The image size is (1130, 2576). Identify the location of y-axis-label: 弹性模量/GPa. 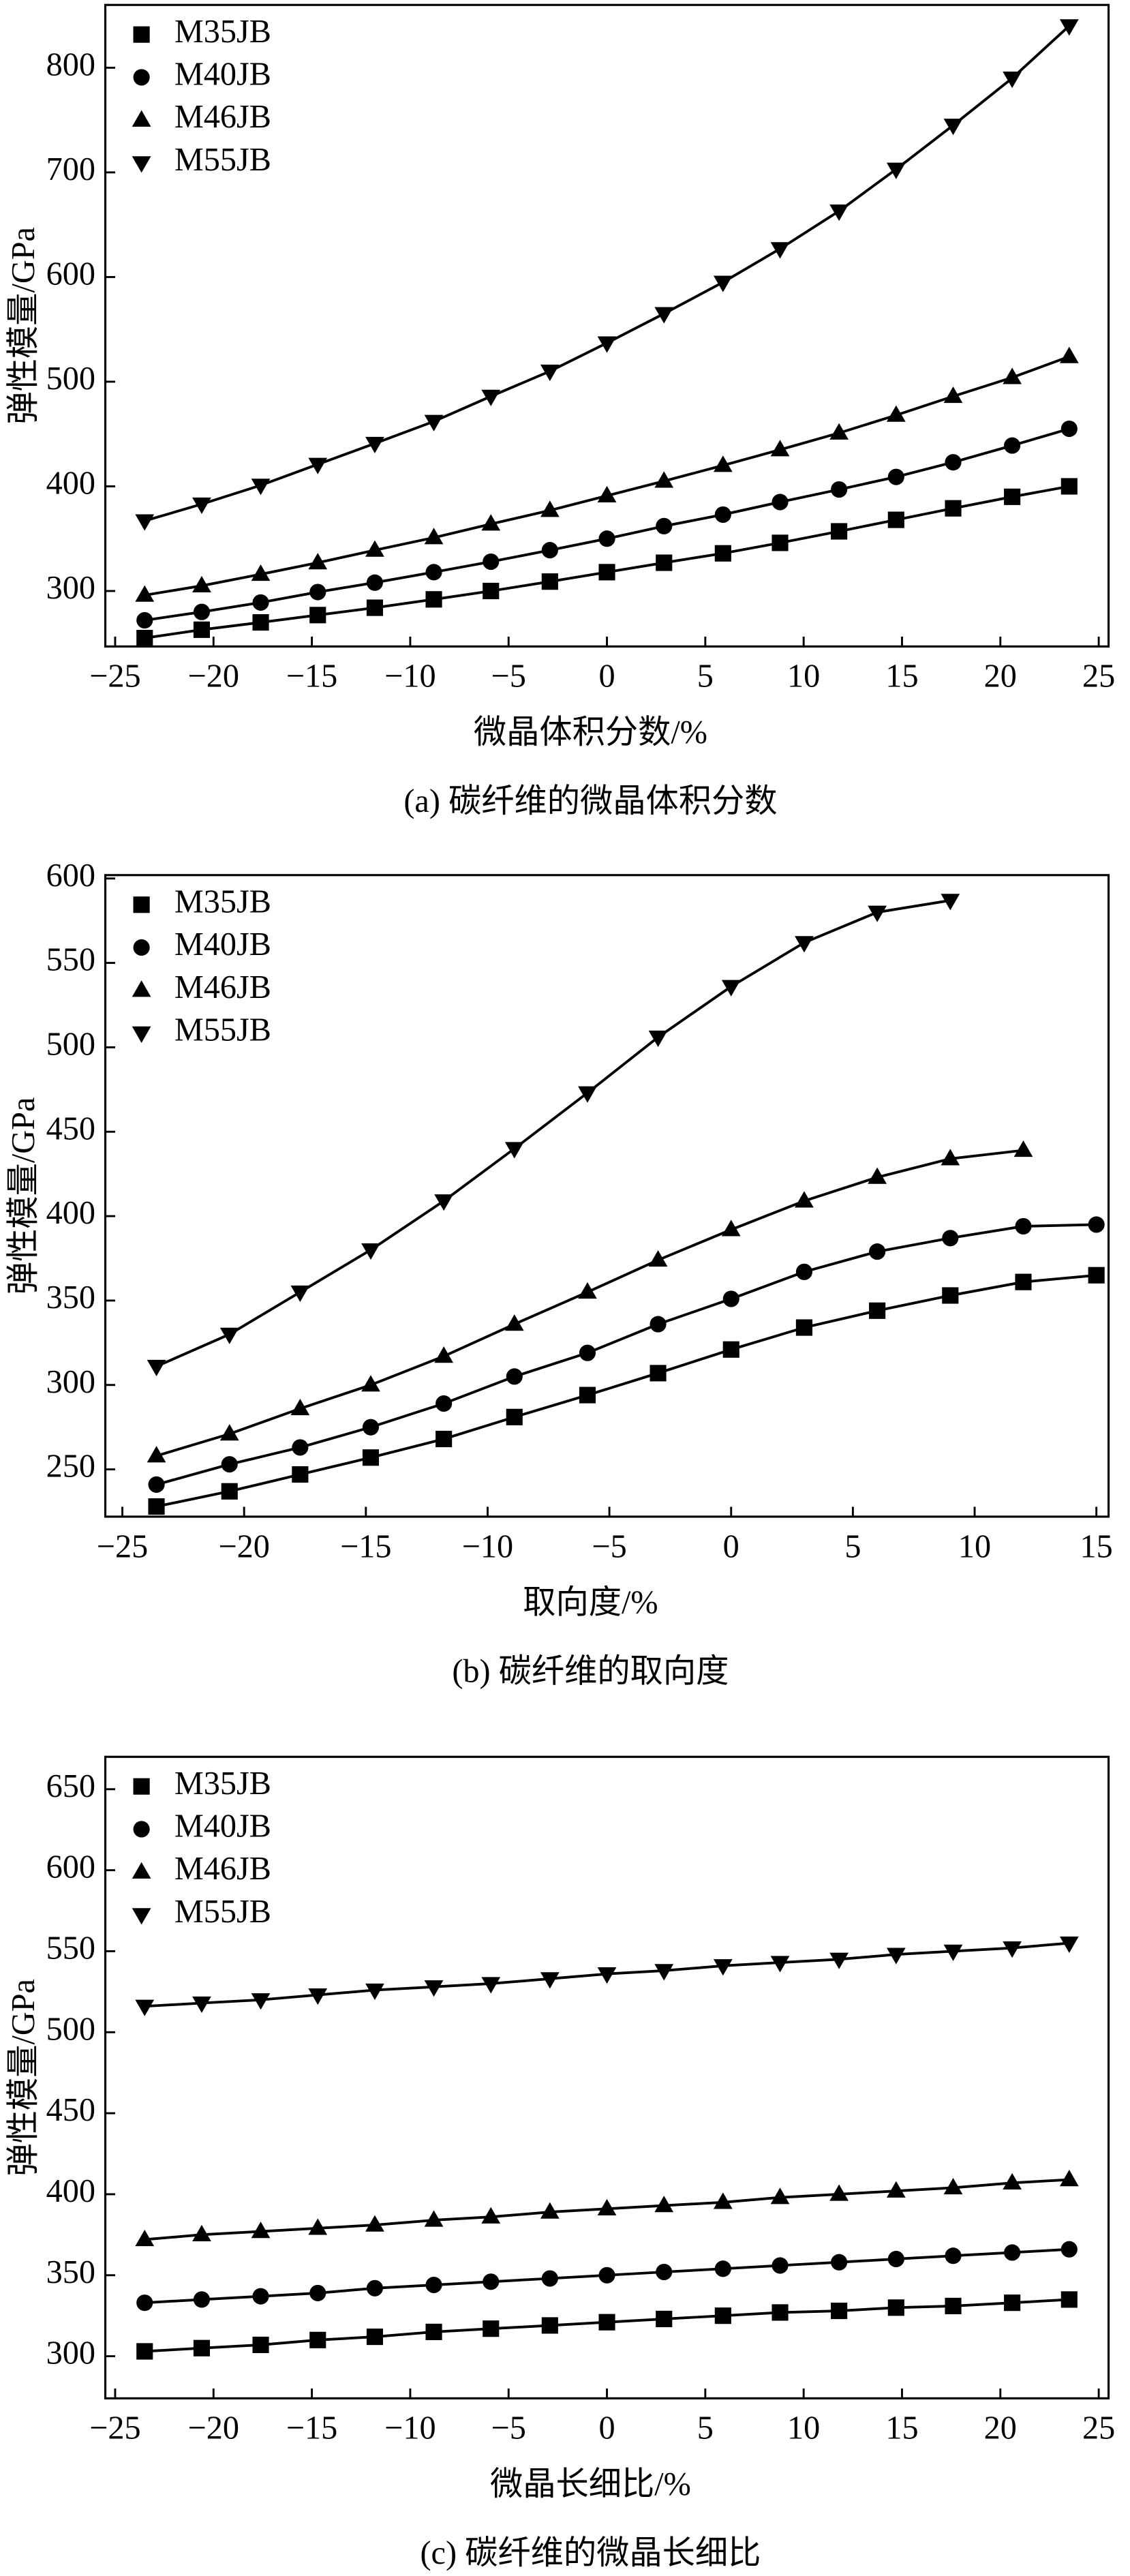
(23, 2078).